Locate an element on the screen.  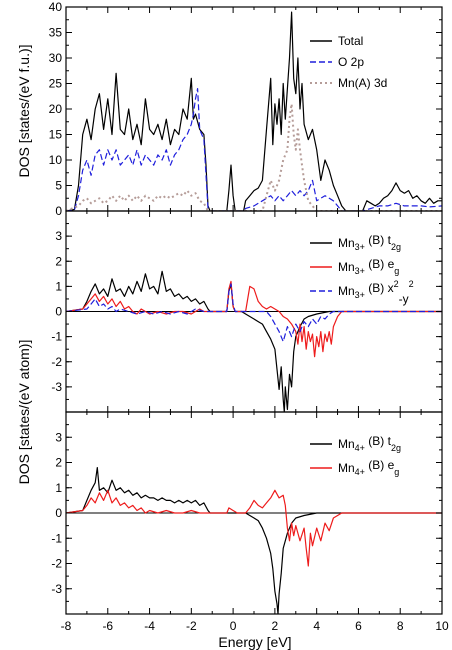
y-tick-label: 10 is located at coordinates (56, 160).